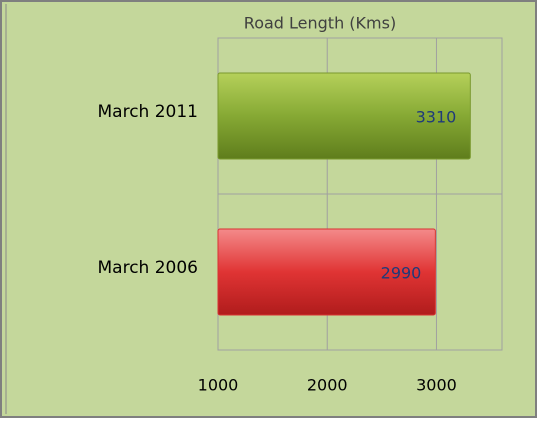 The image size is (537, 422). What do you see at coordinates (218, 385) in the screenshot?
I see `x-tick-label: 1000` at bounding box center [218, 385].